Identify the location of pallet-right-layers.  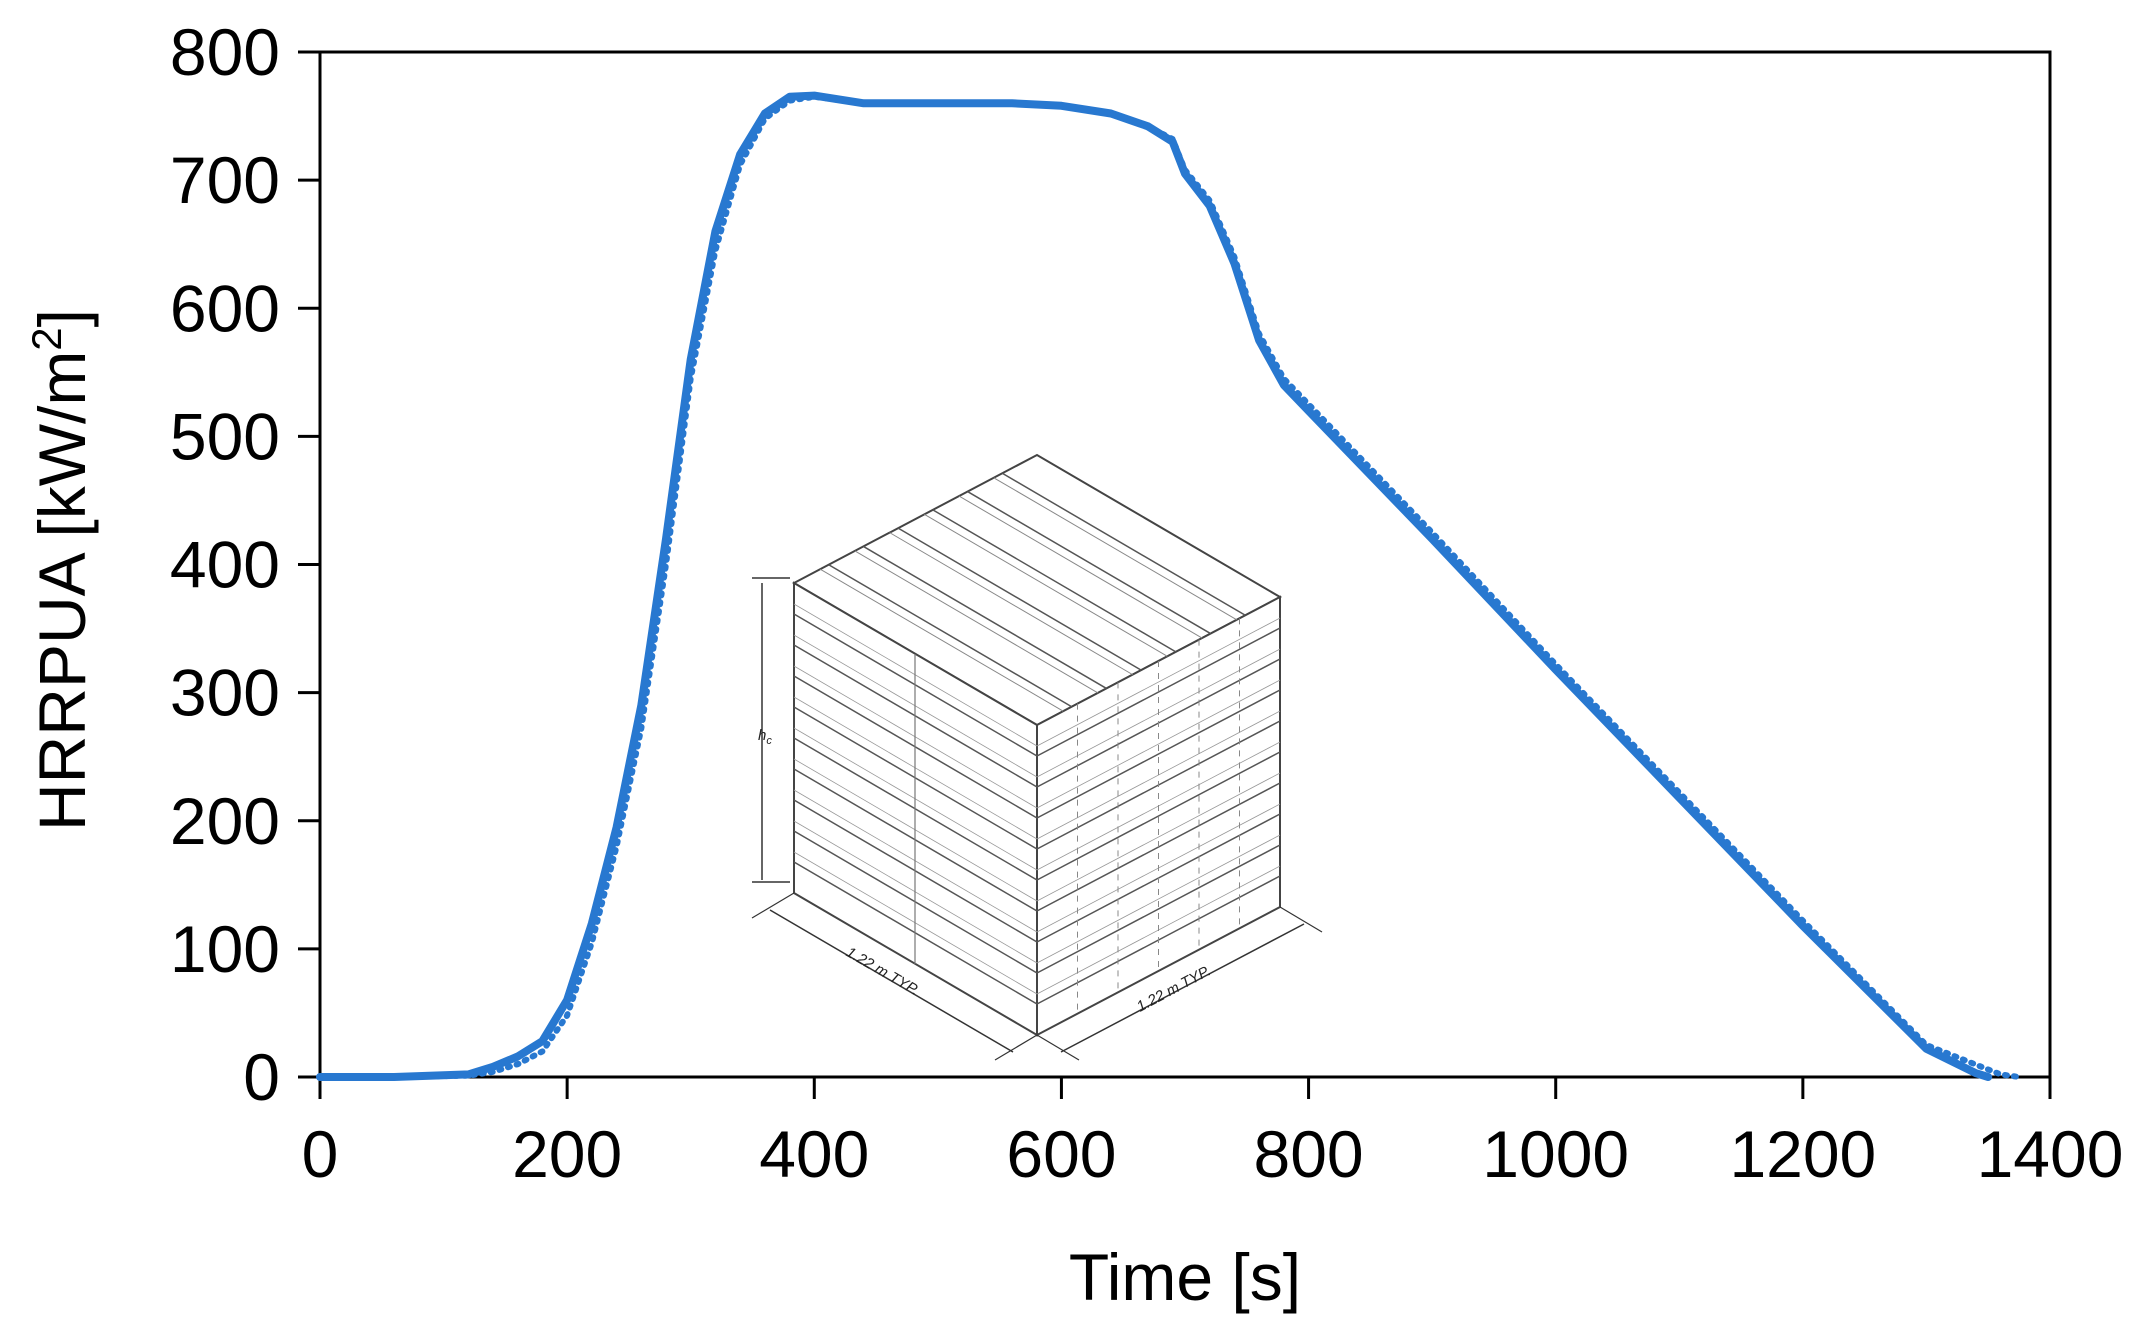
(1158, 815).